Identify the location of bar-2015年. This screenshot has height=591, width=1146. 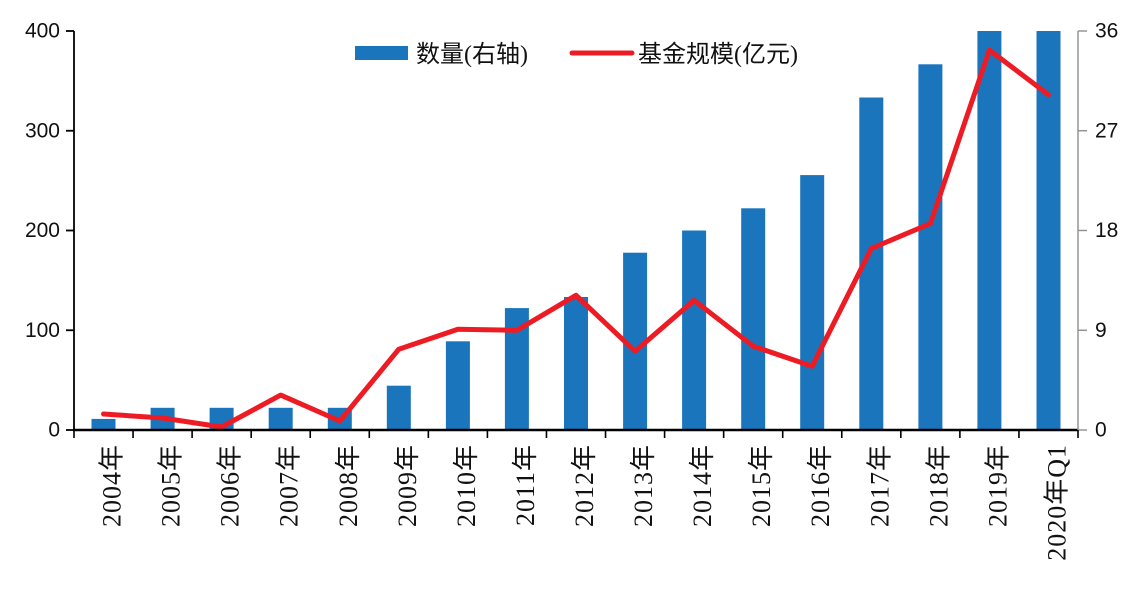
(753, 319).